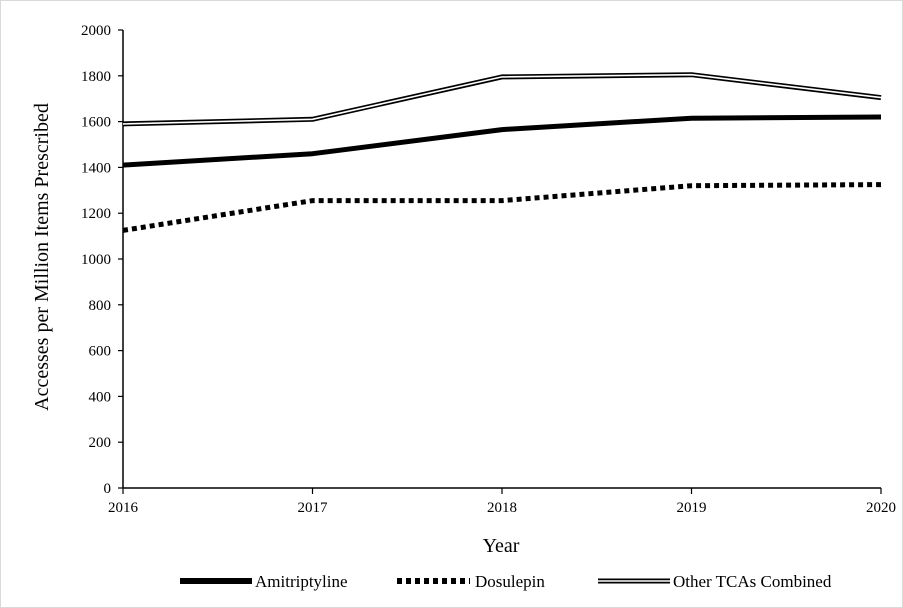 Image resolution: width=903 pixels, height=608 pixels. What do you see at coordinates (123, 508) in the screenshot?
I see `x-tick-label: 2016` at bounding box center [123, 508].